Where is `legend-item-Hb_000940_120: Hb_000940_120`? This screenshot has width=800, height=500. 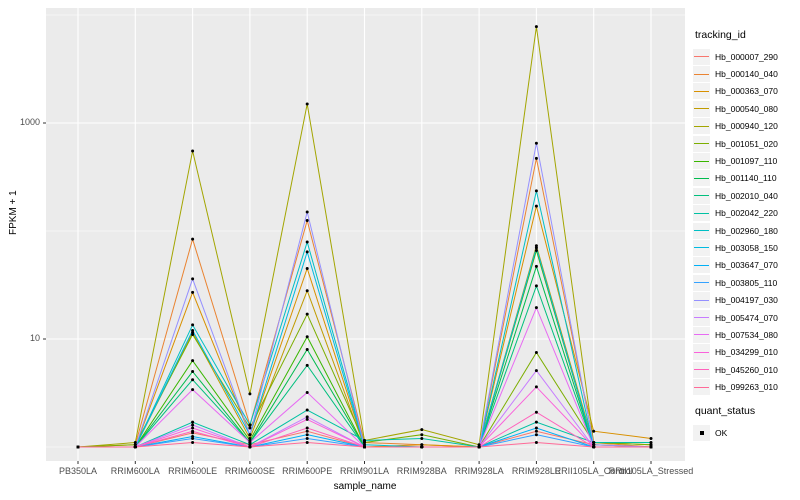
legend-item-Hb_000940_120: Hb_000940_120 is located at coordinates (746, 126).